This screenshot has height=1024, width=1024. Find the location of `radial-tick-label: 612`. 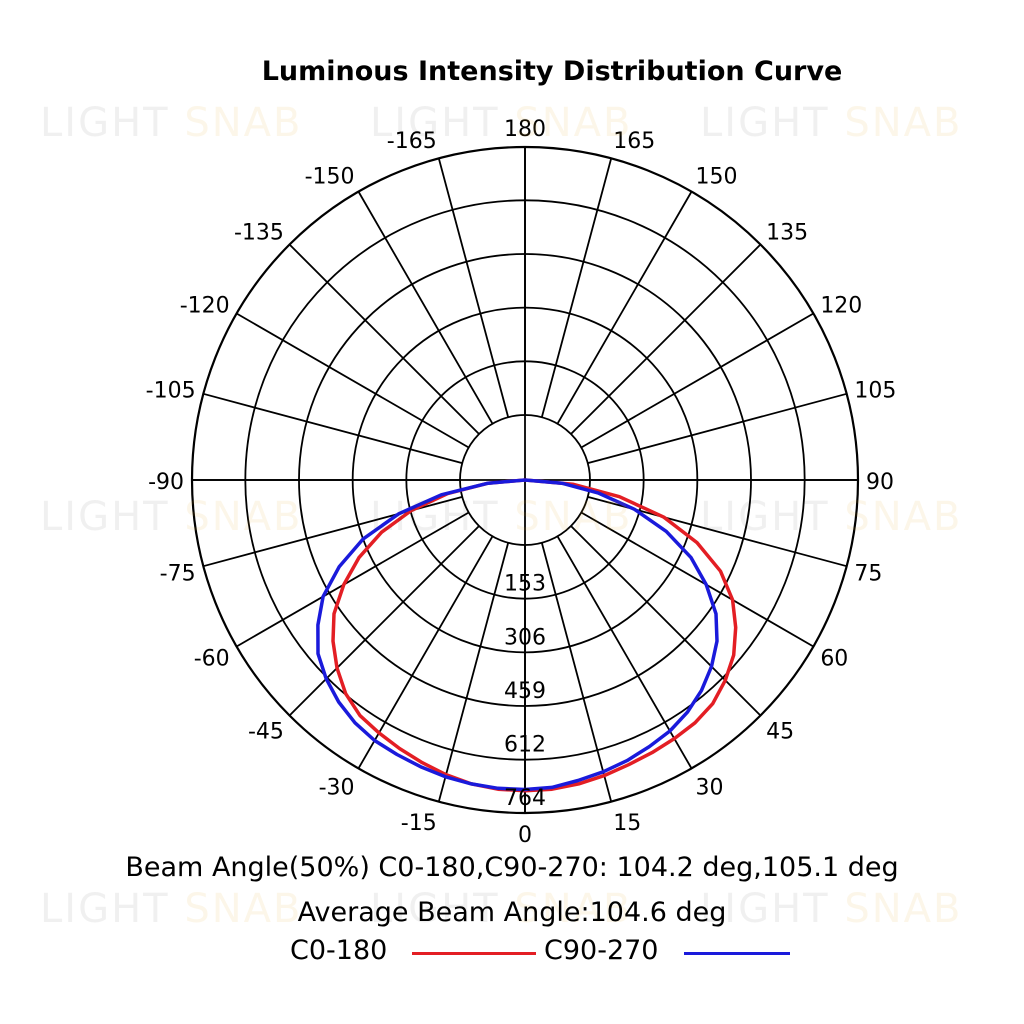

radial-tick-label: 612 is located at coordinates (525, 745).